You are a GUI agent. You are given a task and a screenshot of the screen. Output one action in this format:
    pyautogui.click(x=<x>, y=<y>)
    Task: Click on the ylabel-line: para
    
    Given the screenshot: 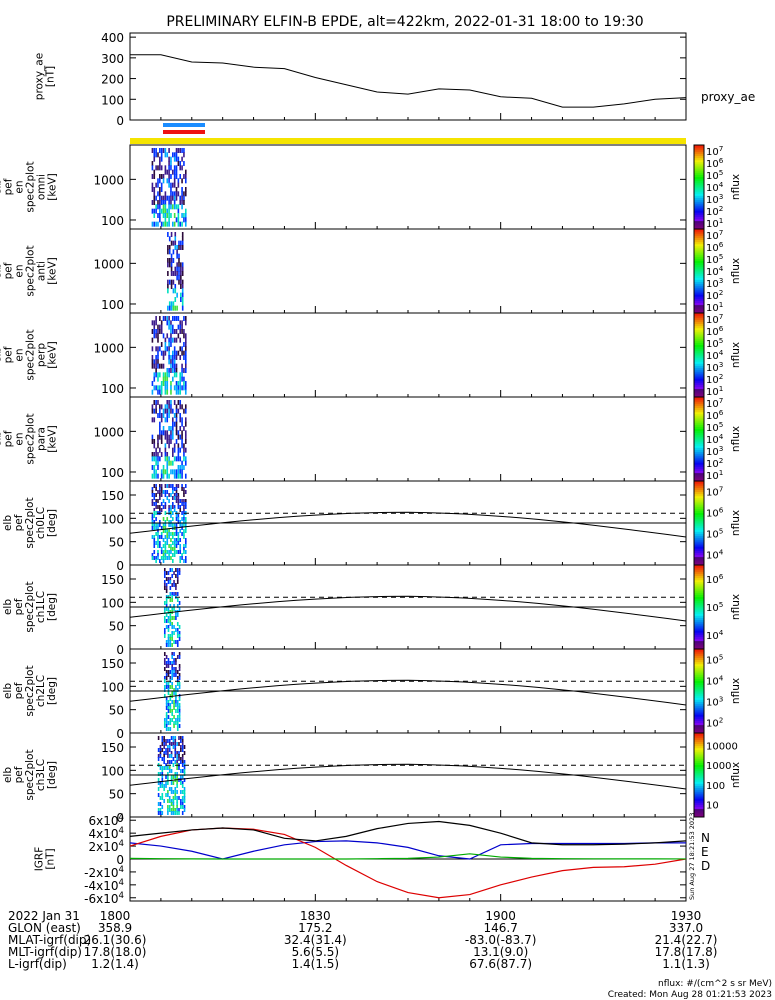 What is the action you would take?
    pyautogui.click(x=42, y=439)
    